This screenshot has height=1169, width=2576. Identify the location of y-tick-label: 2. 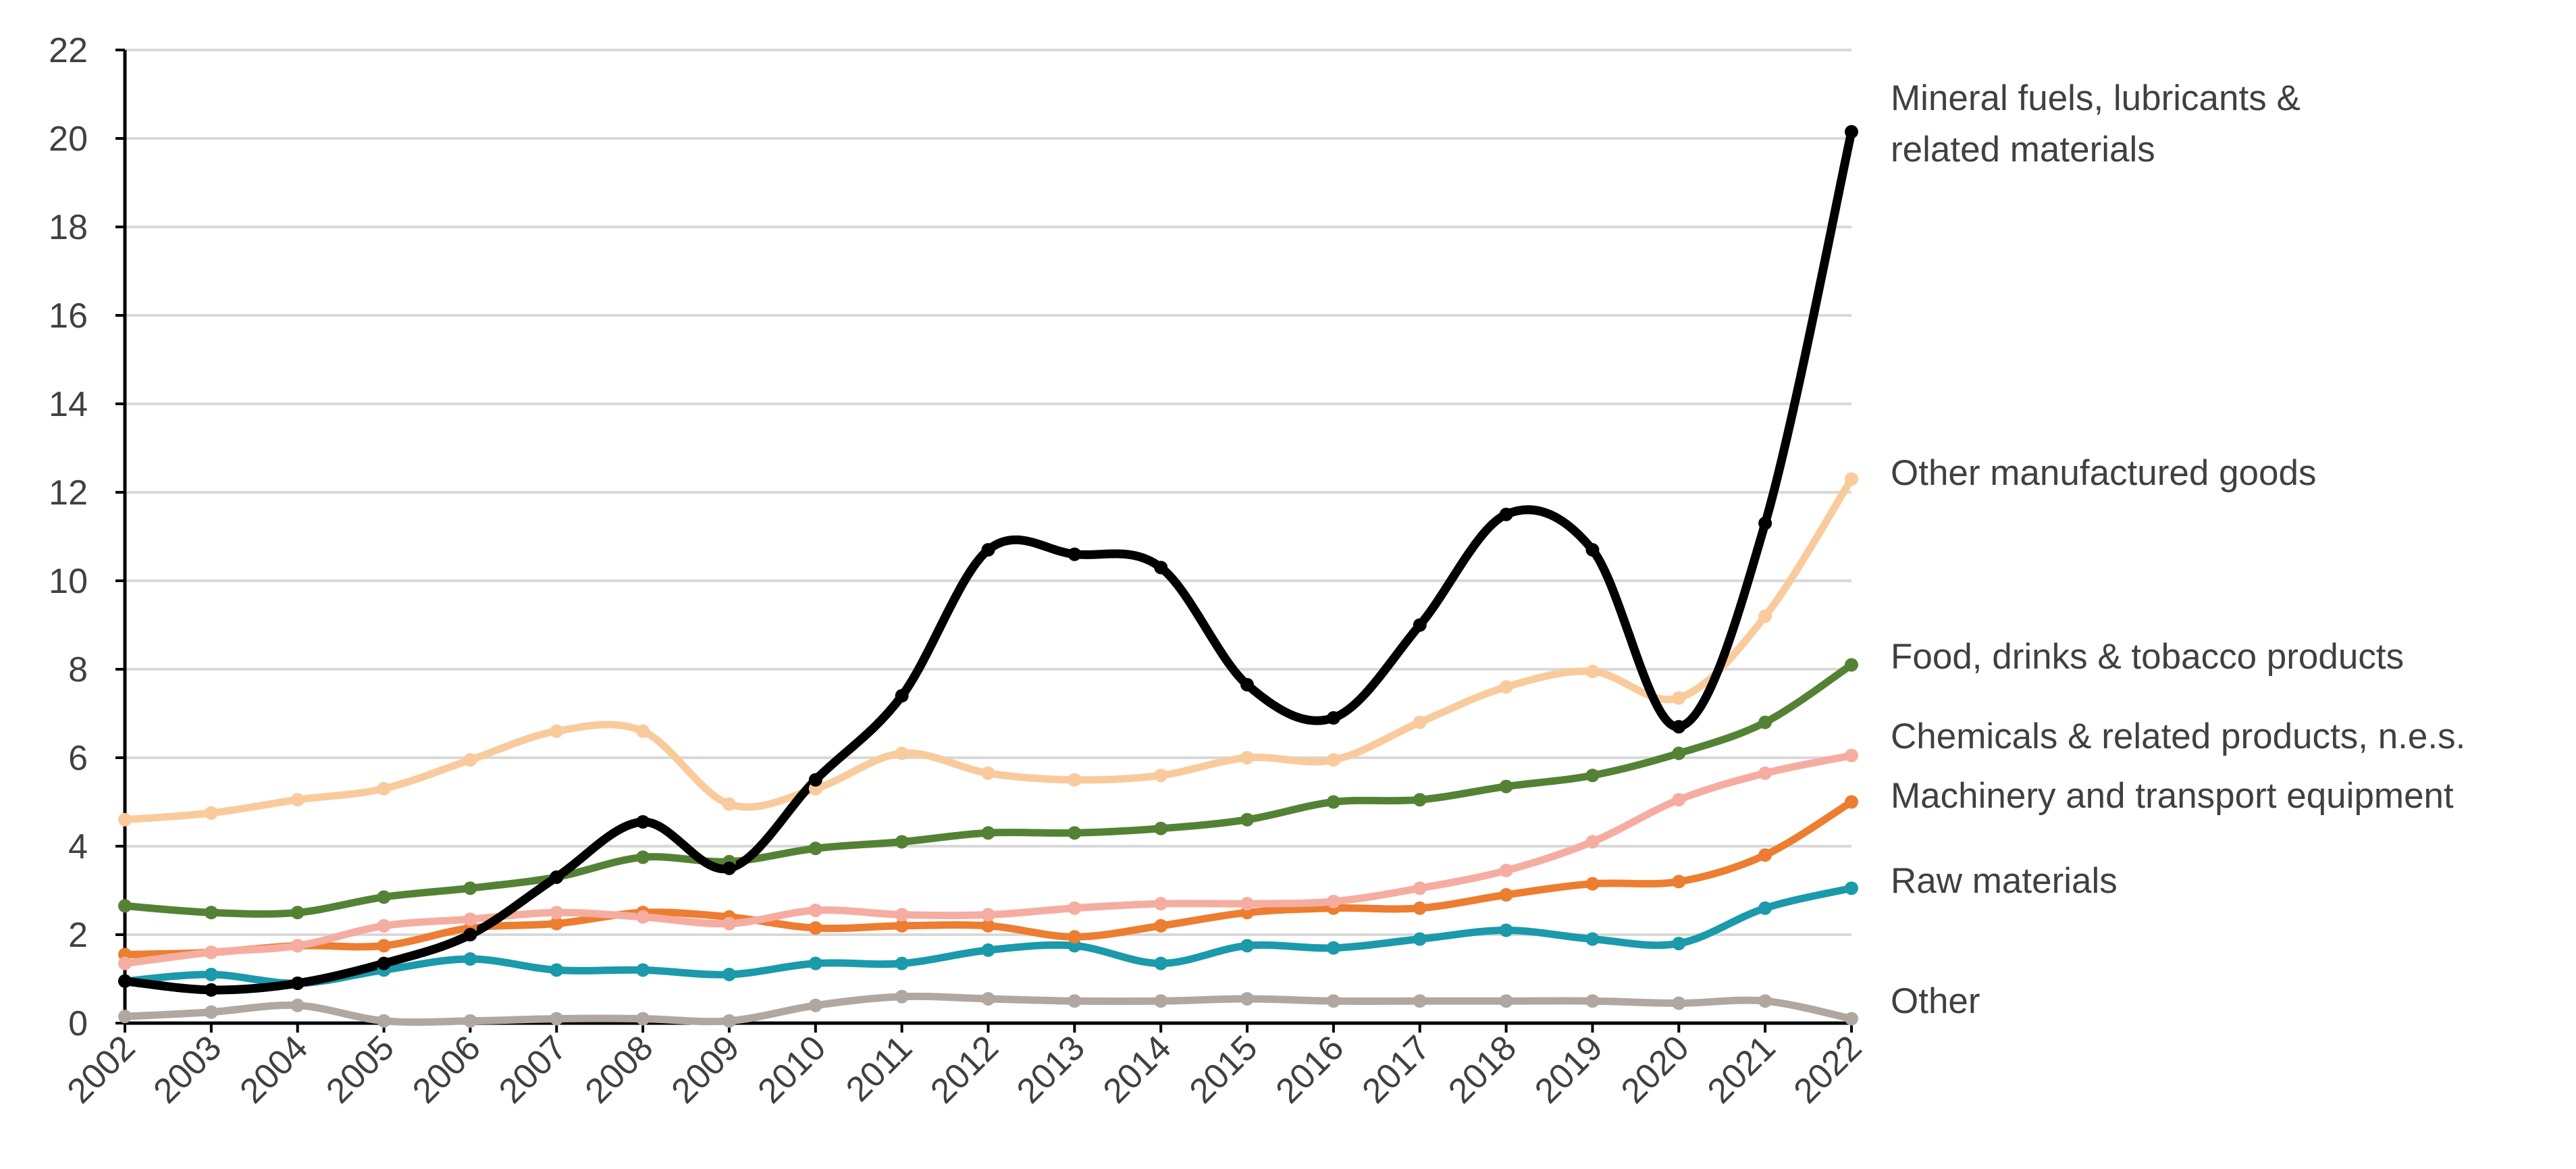
(78, 935).